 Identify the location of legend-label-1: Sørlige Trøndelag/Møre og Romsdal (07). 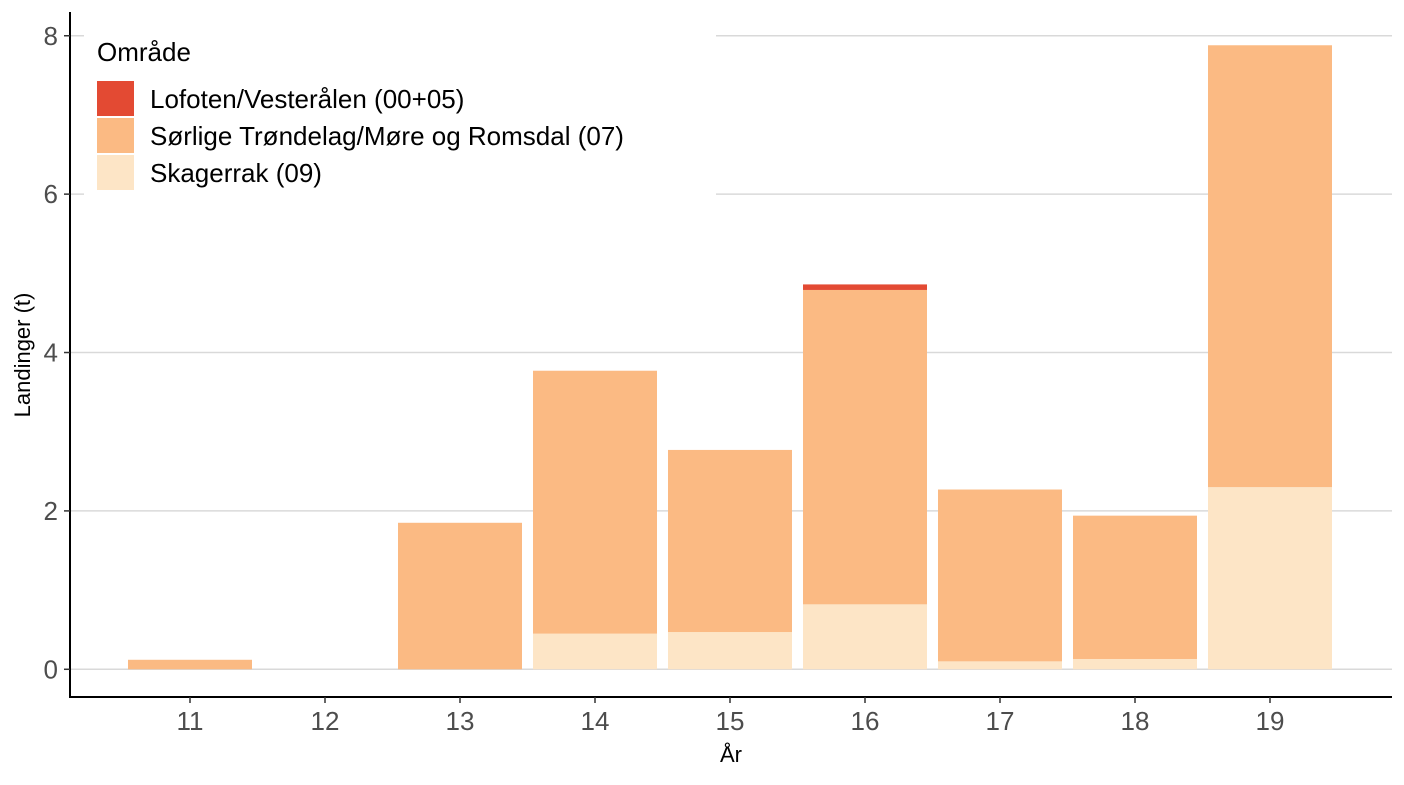
(387, 136).